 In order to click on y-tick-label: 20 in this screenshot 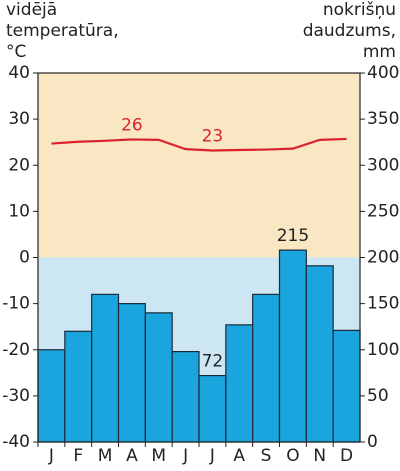, I will do `click(19, 165)`.